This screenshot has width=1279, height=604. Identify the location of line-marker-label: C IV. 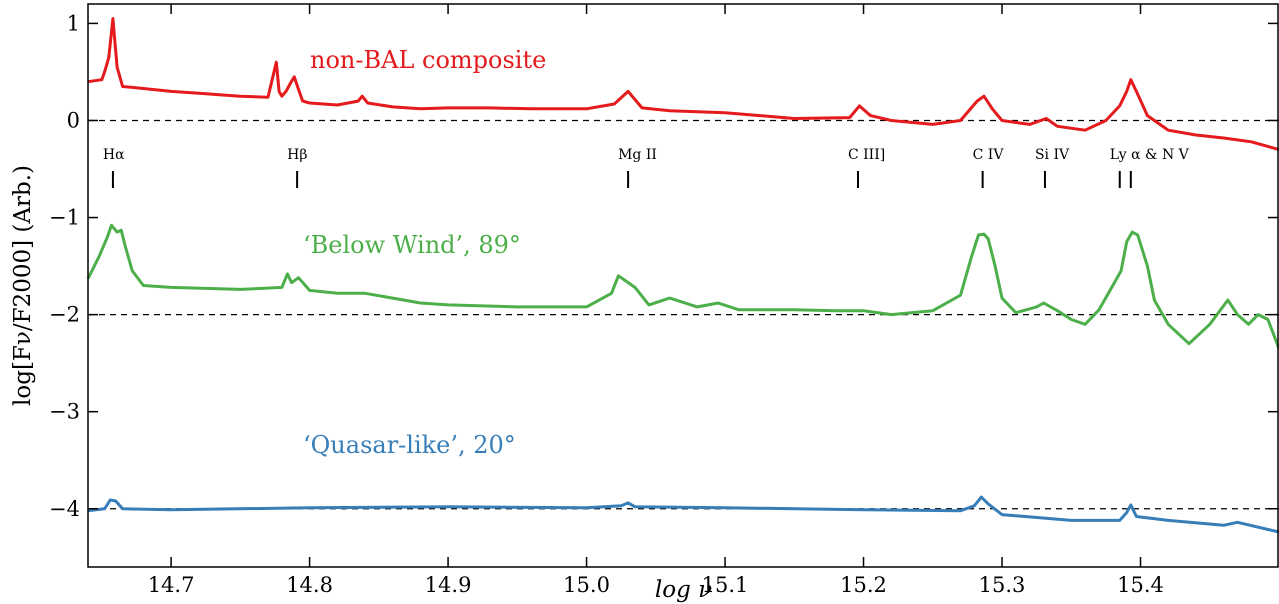
(989, 155).